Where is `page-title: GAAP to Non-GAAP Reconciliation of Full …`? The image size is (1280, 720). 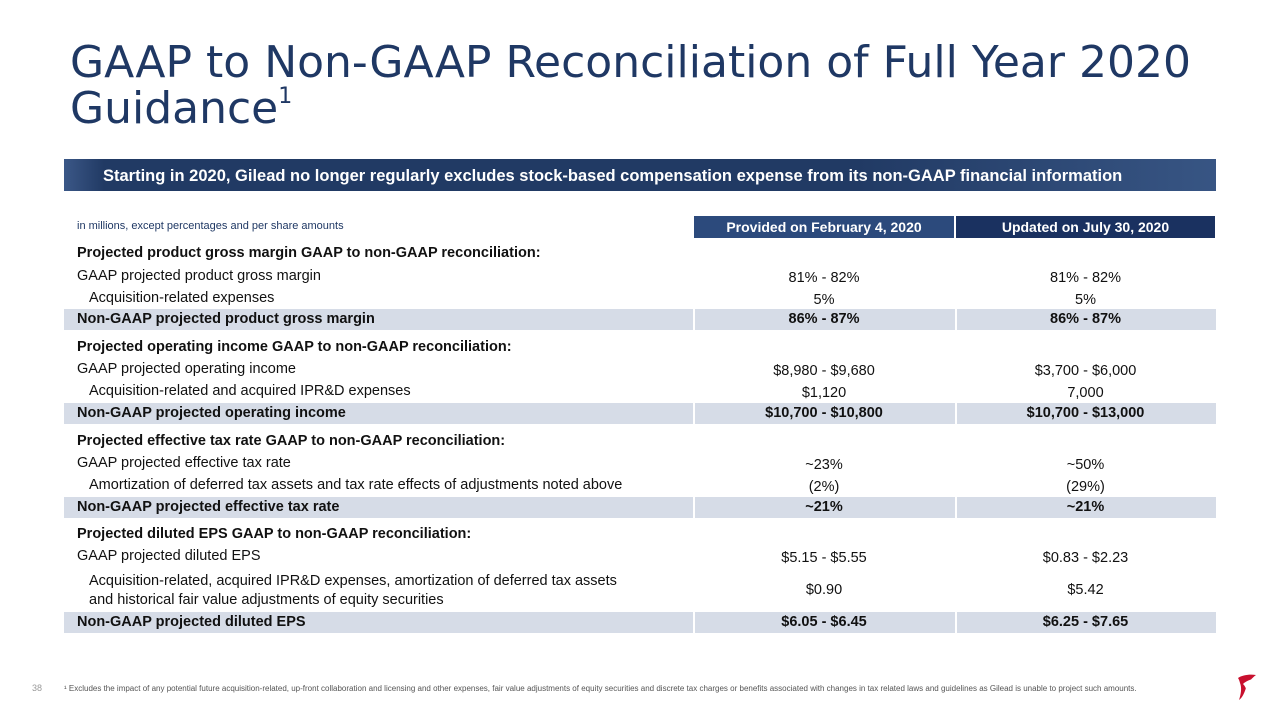 page-title: GAAP to Non-GAAP Reconciliation of Full … is located at coordinates (630, 85).